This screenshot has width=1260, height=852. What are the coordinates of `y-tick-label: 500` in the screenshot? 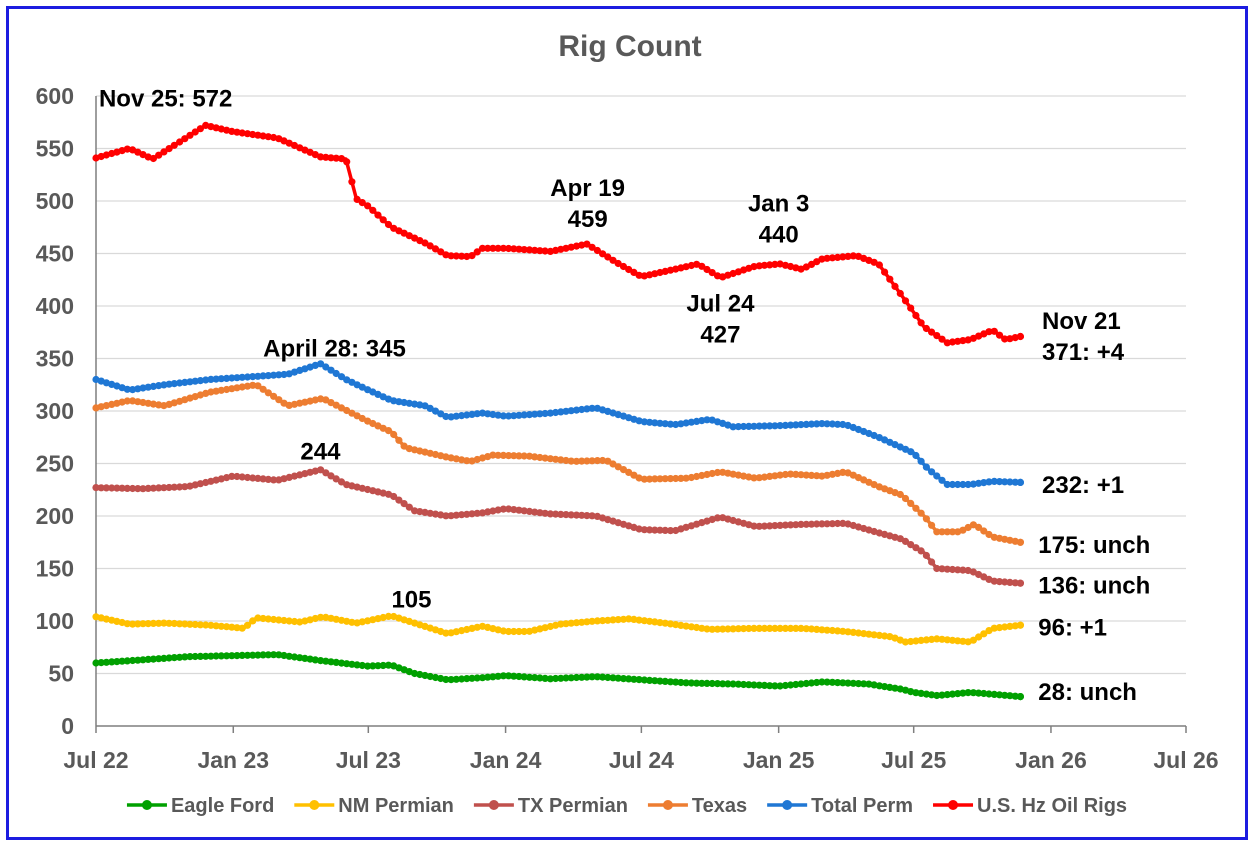 It's located at (55, 201).